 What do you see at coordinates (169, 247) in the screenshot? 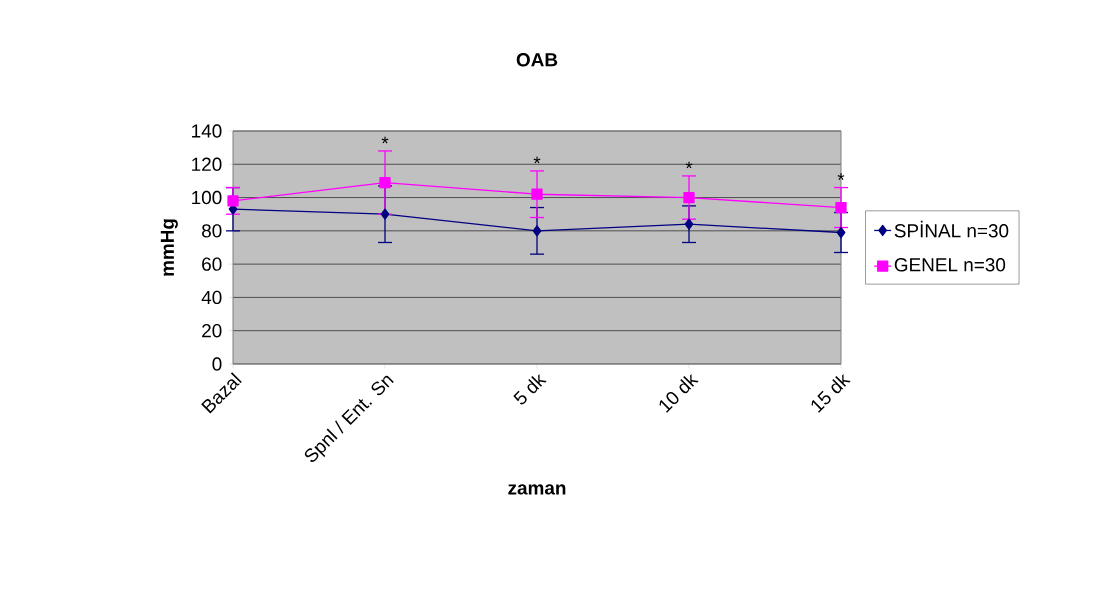
I see `y-axis-title: mmHg` at bounding box center [169, 247].